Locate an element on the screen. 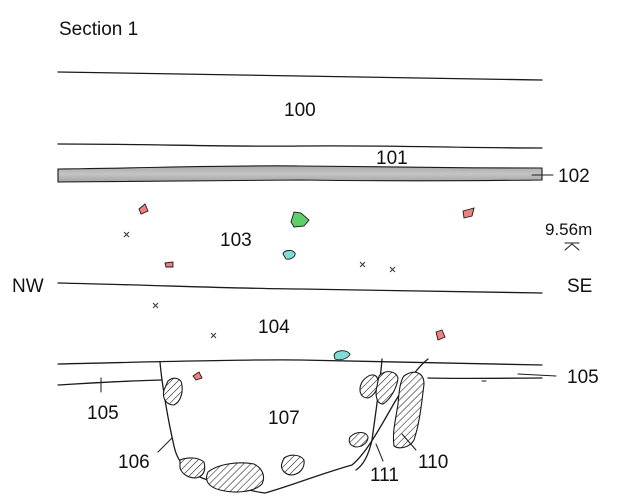 This screenshot has width=618, height=501. elevation-marker-icon is located at coordinates (572, 246).